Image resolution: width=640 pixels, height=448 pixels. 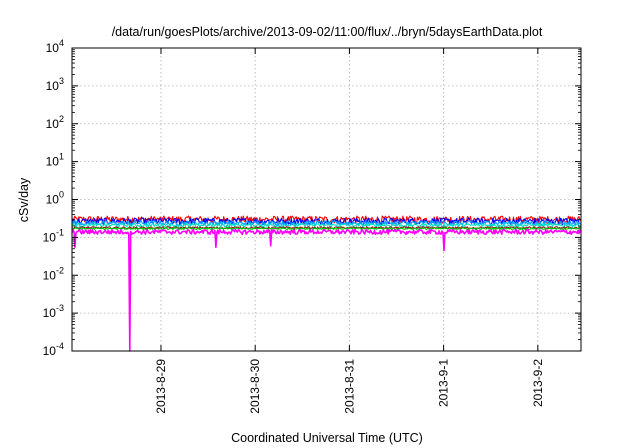 I want to click on y-tick-label: 10¹, so click(x=55, y=160).